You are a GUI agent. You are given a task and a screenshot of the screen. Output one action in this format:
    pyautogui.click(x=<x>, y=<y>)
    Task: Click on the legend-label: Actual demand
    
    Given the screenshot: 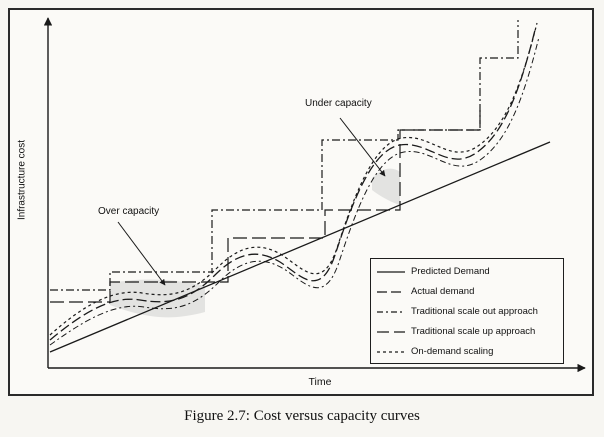 What is the action you would take?
    pyautogui.click(x=443, y=291)
    